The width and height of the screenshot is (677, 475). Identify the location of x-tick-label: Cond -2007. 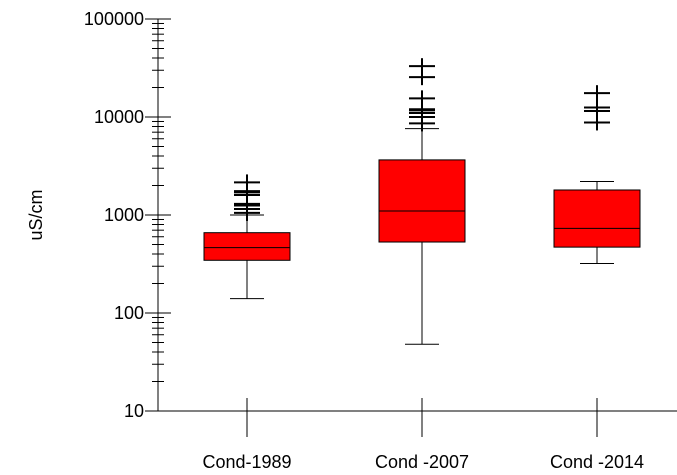
(422, 462).